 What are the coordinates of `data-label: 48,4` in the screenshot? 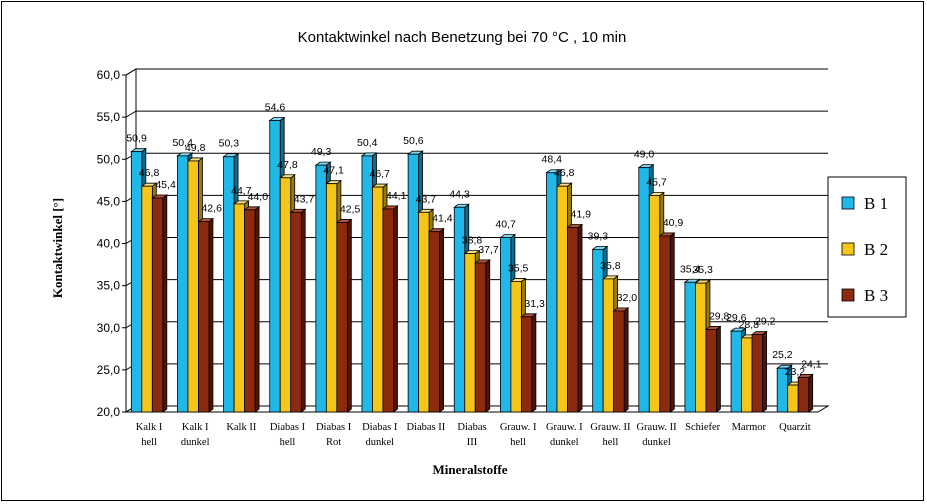 It's located at (552, 160).